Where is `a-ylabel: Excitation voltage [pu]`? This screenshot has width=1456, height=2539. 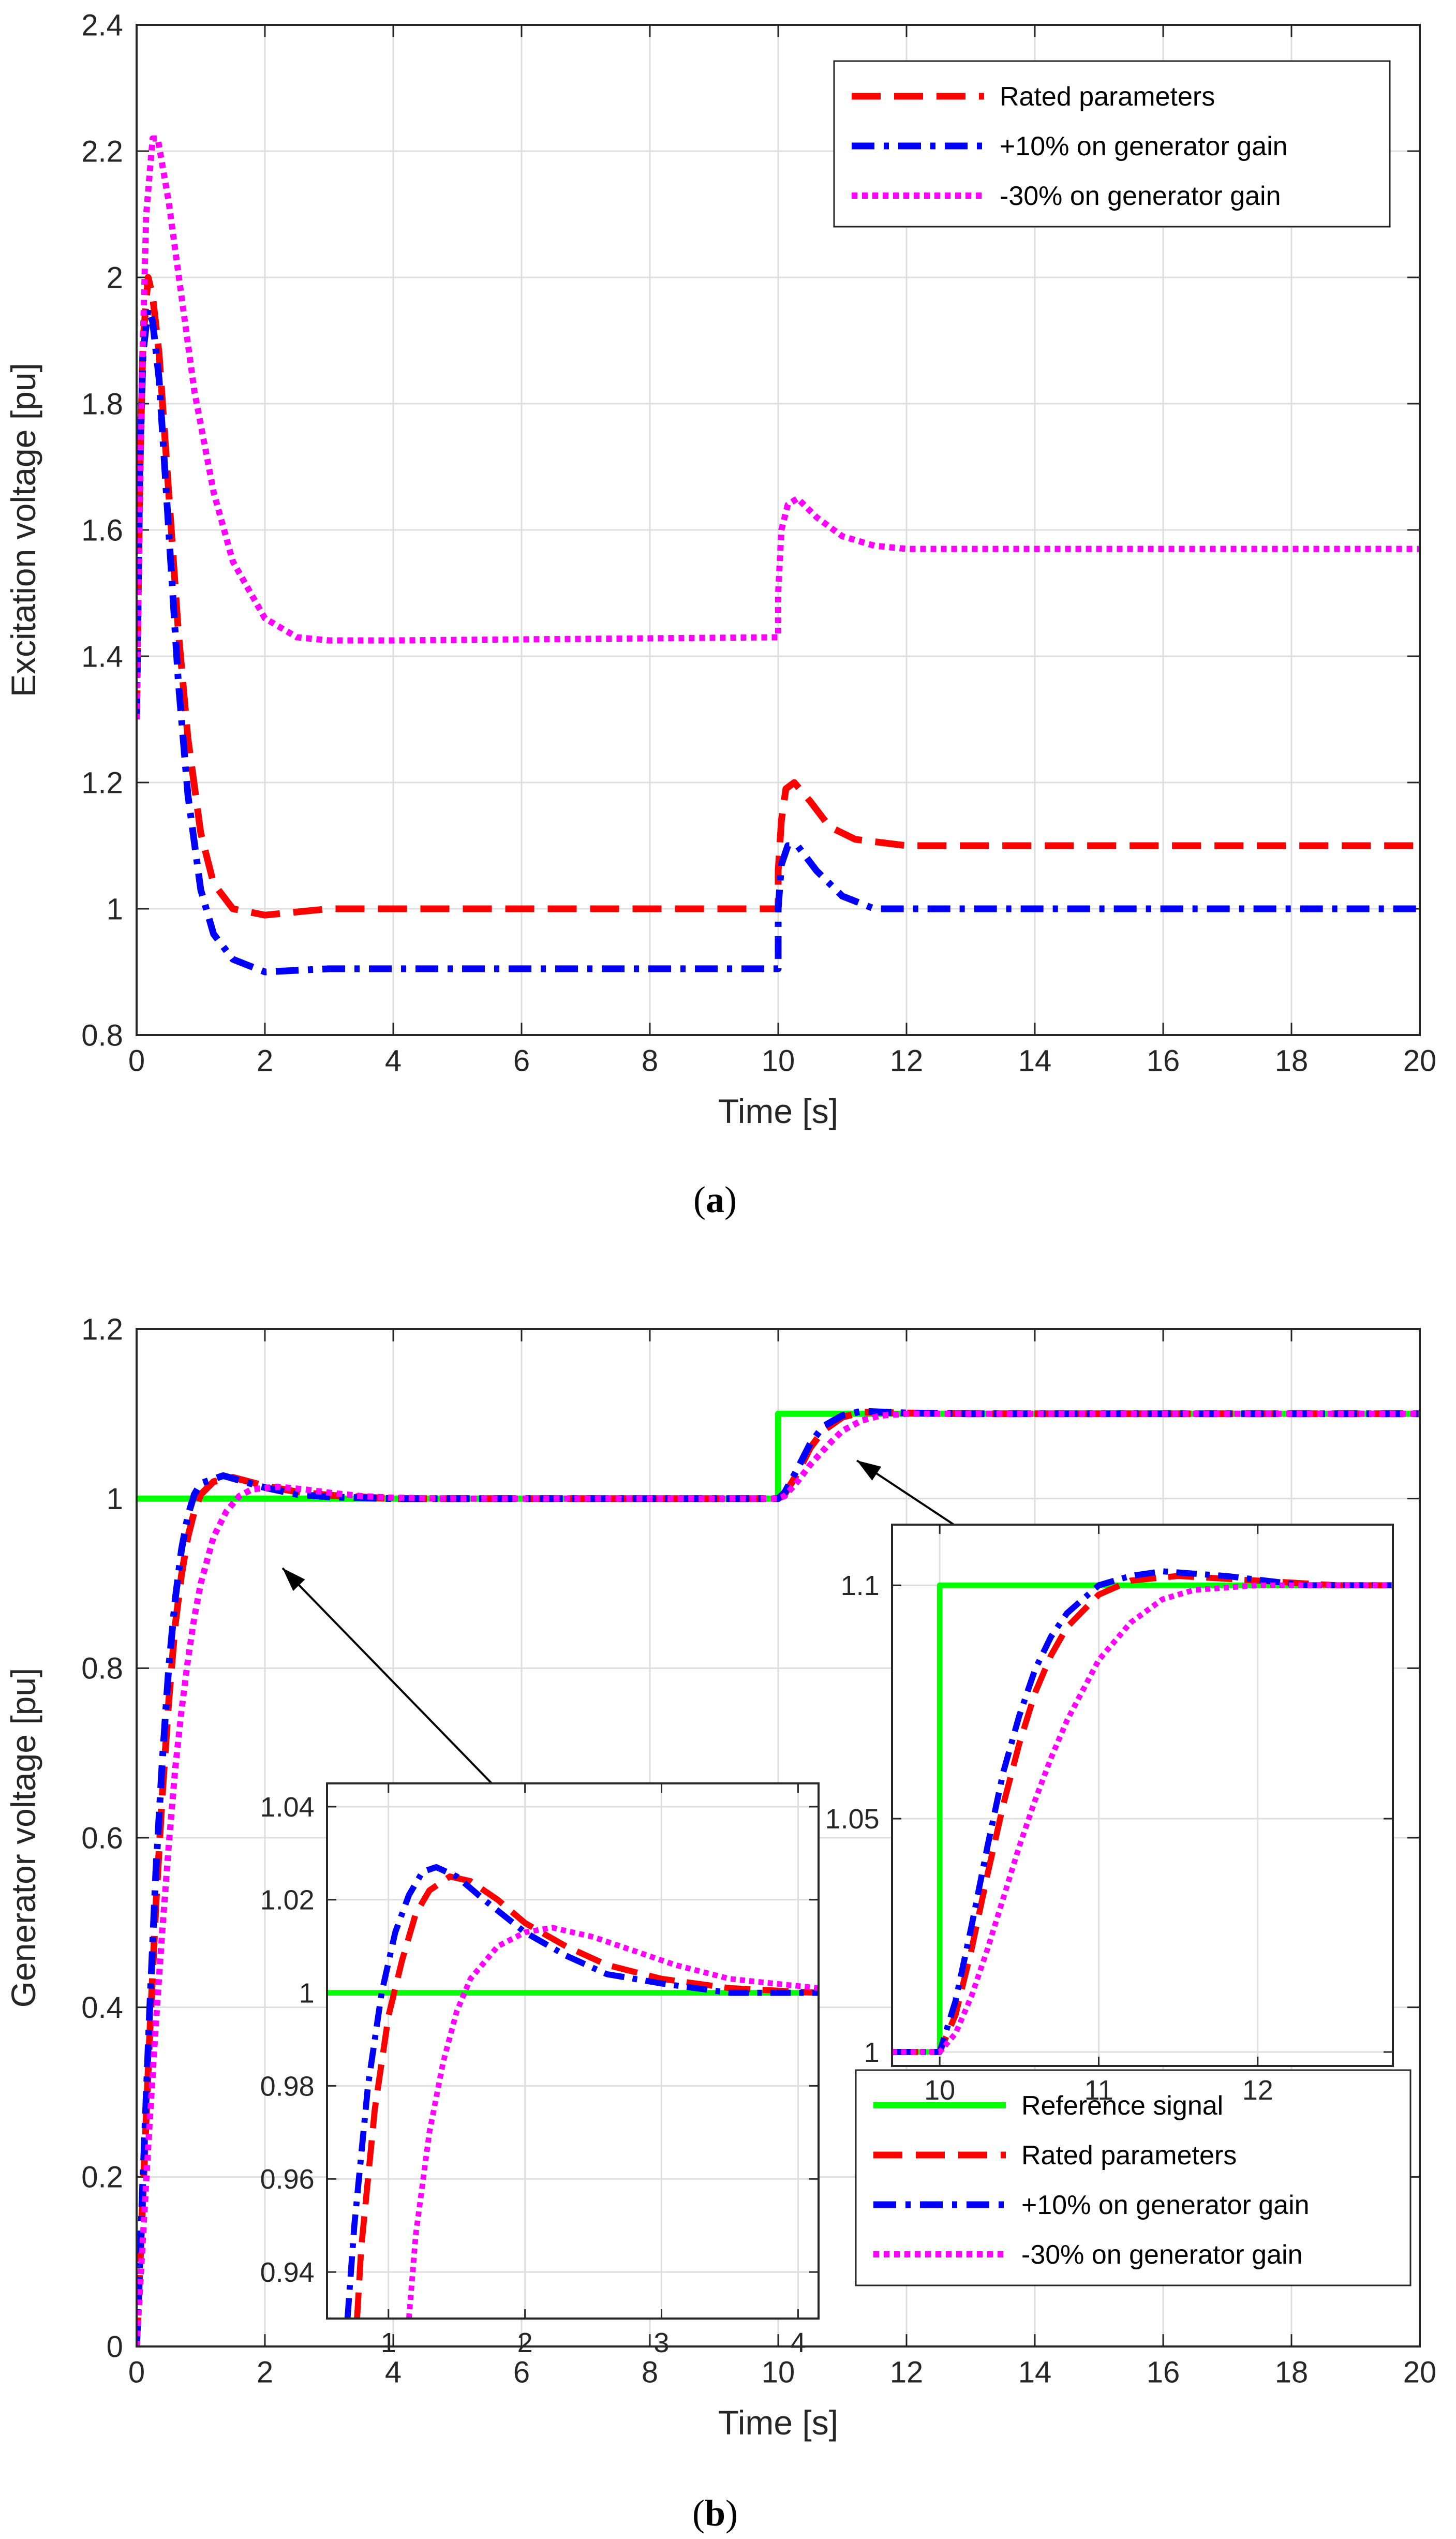
a-ylabel: Excitation voltage [pu] is located at coordinates (23, 530).